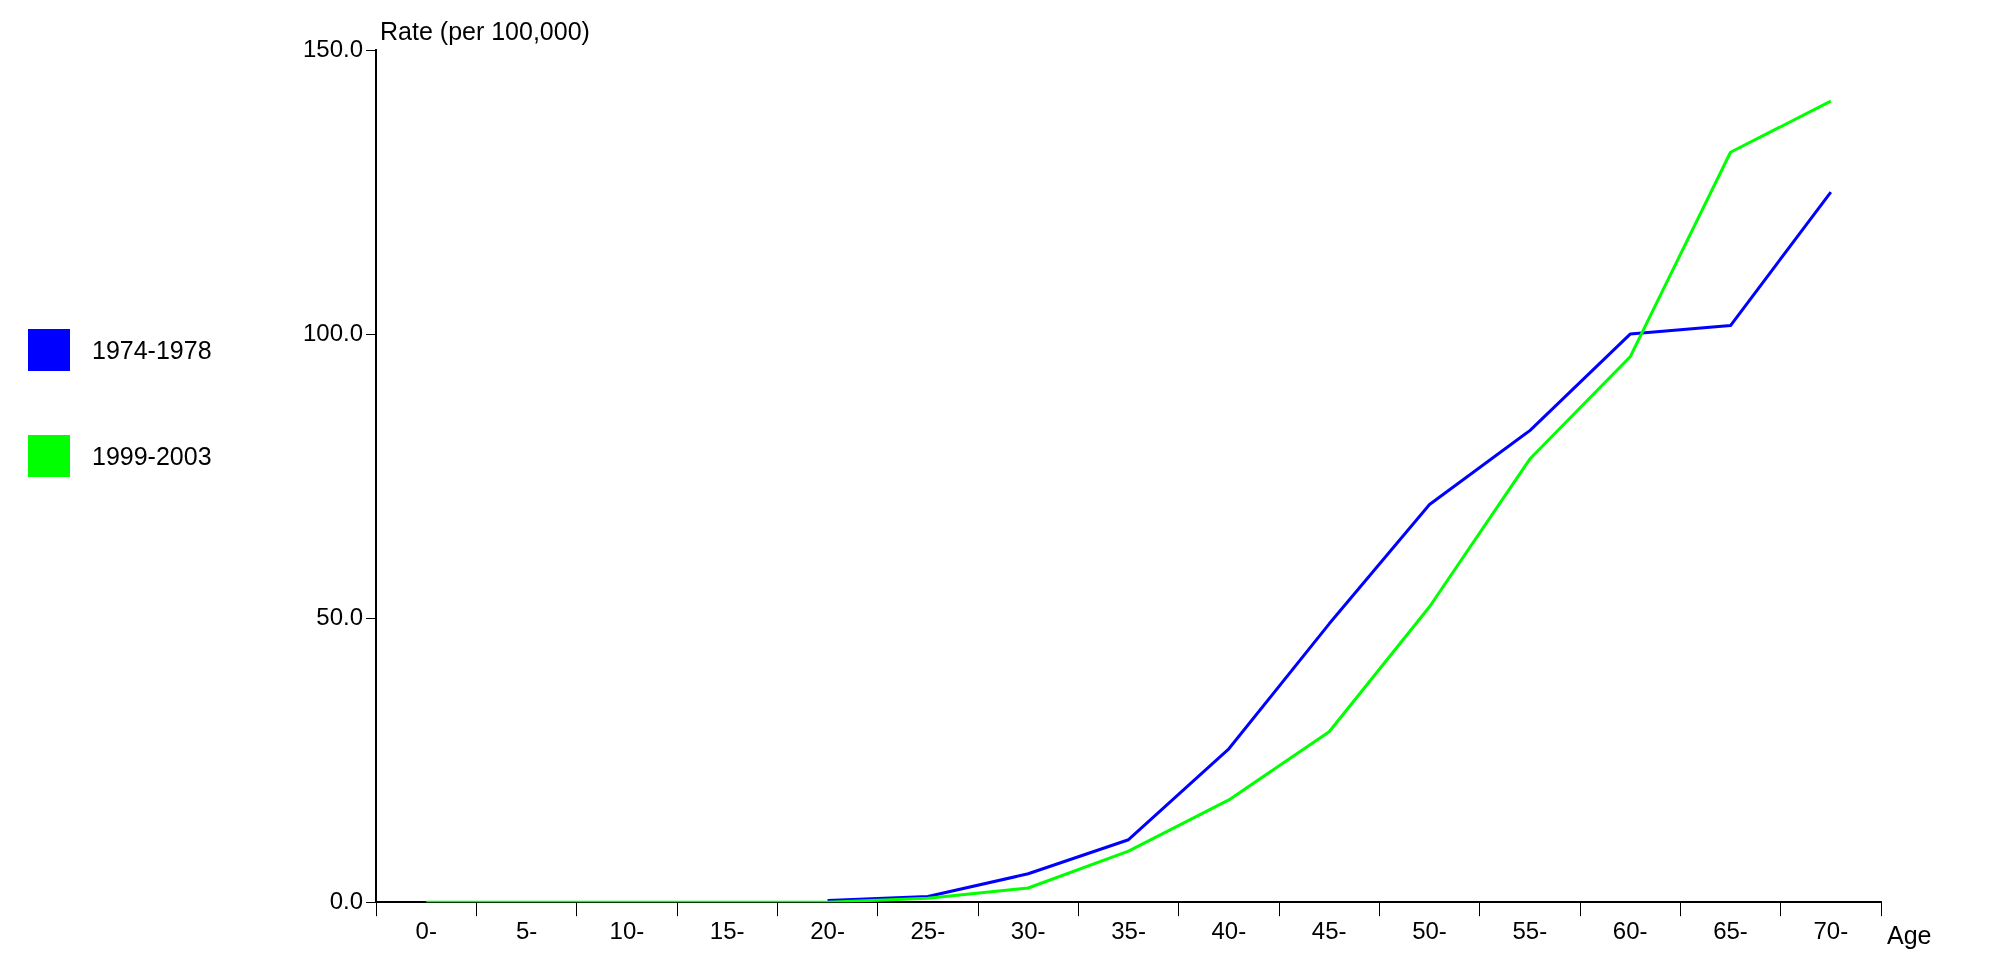  What do you see at coordinates (1128, 931) in the screenshot?
I see `x-tick-label: 35-` at bounding box center [1128, 931].